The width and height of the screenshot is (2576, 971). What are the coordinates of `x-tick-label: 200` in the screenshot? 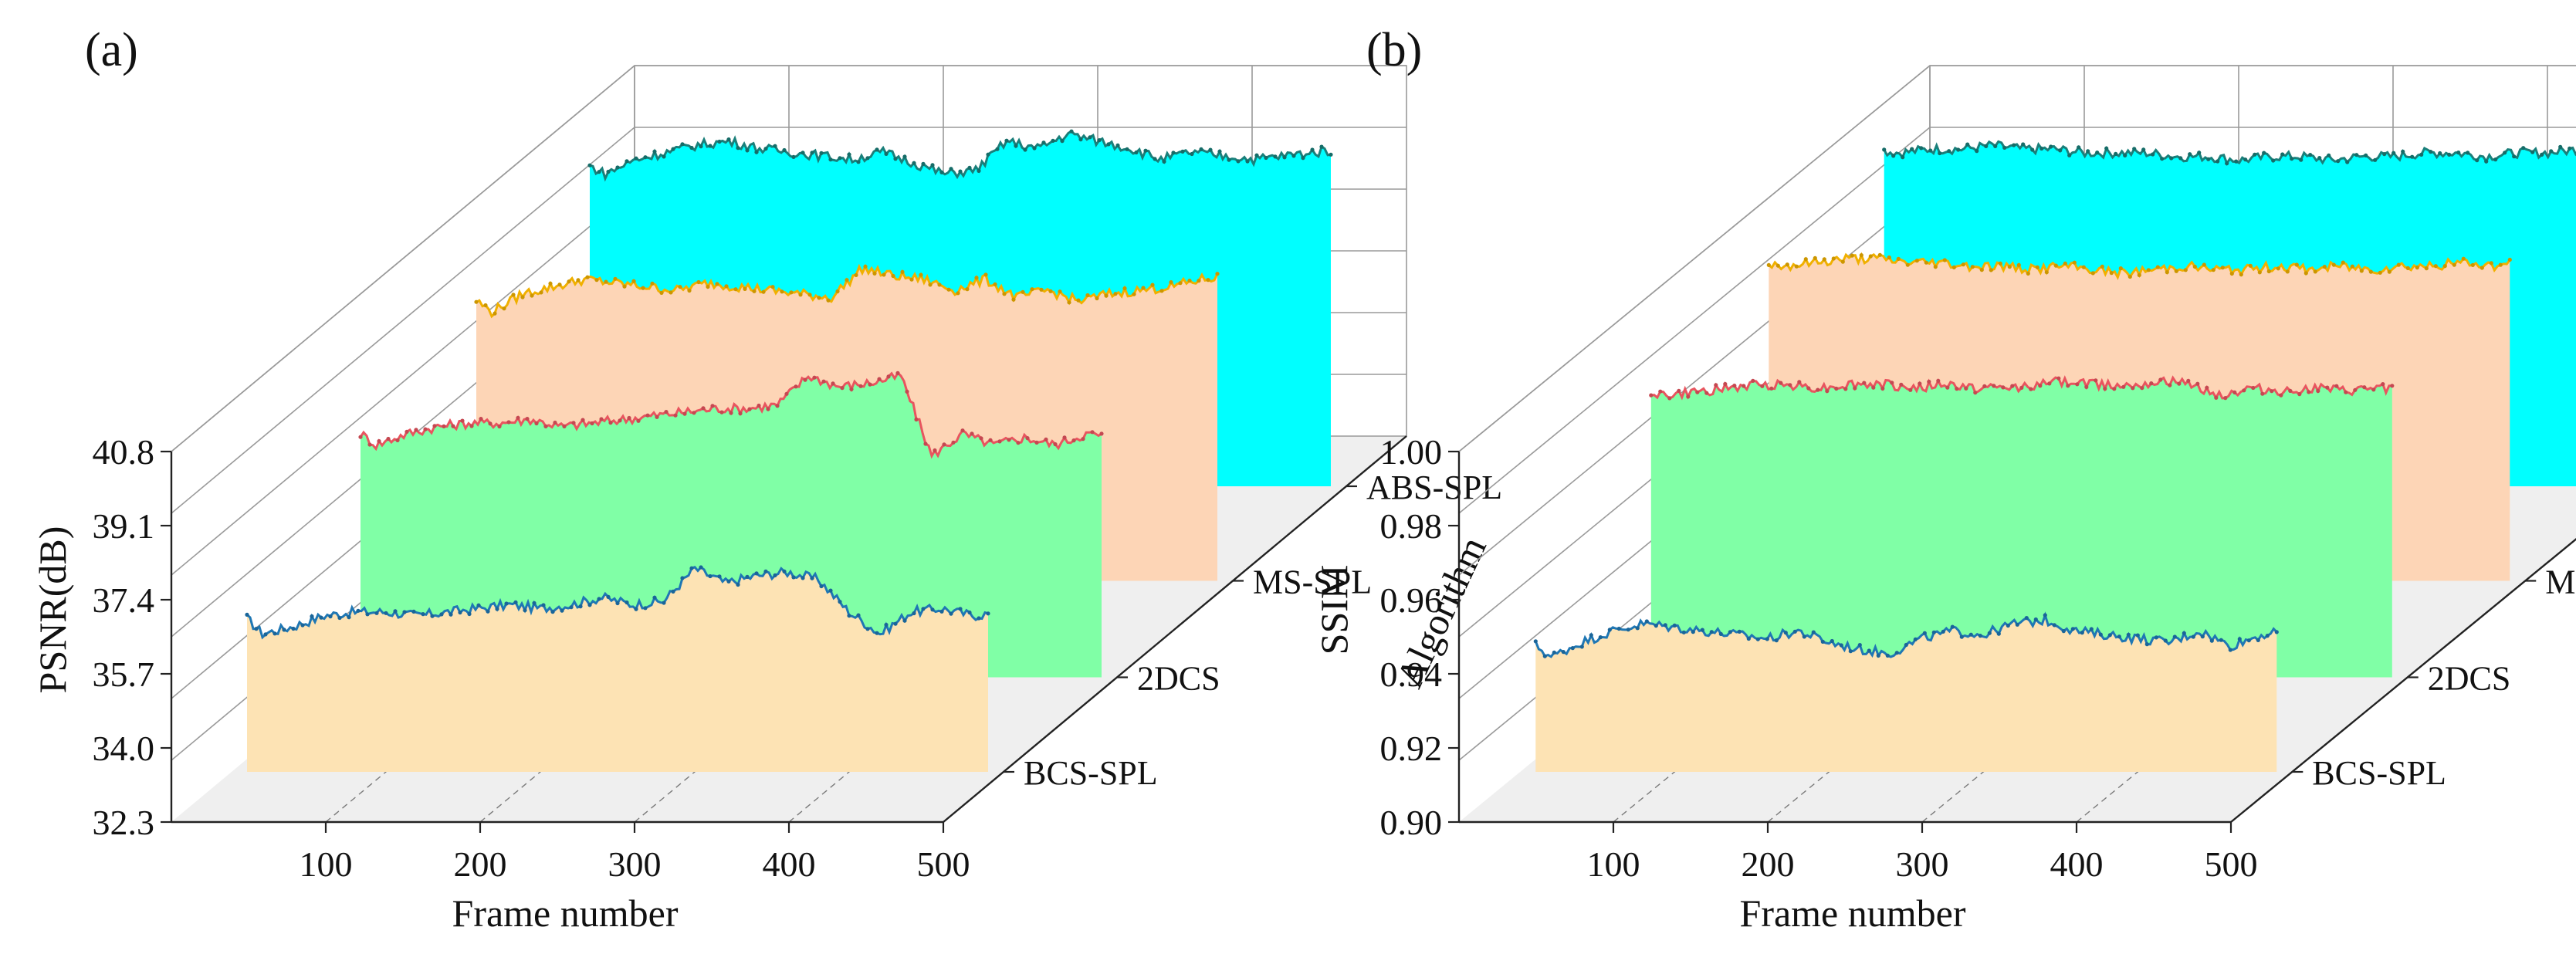 It's located at (481, 864).